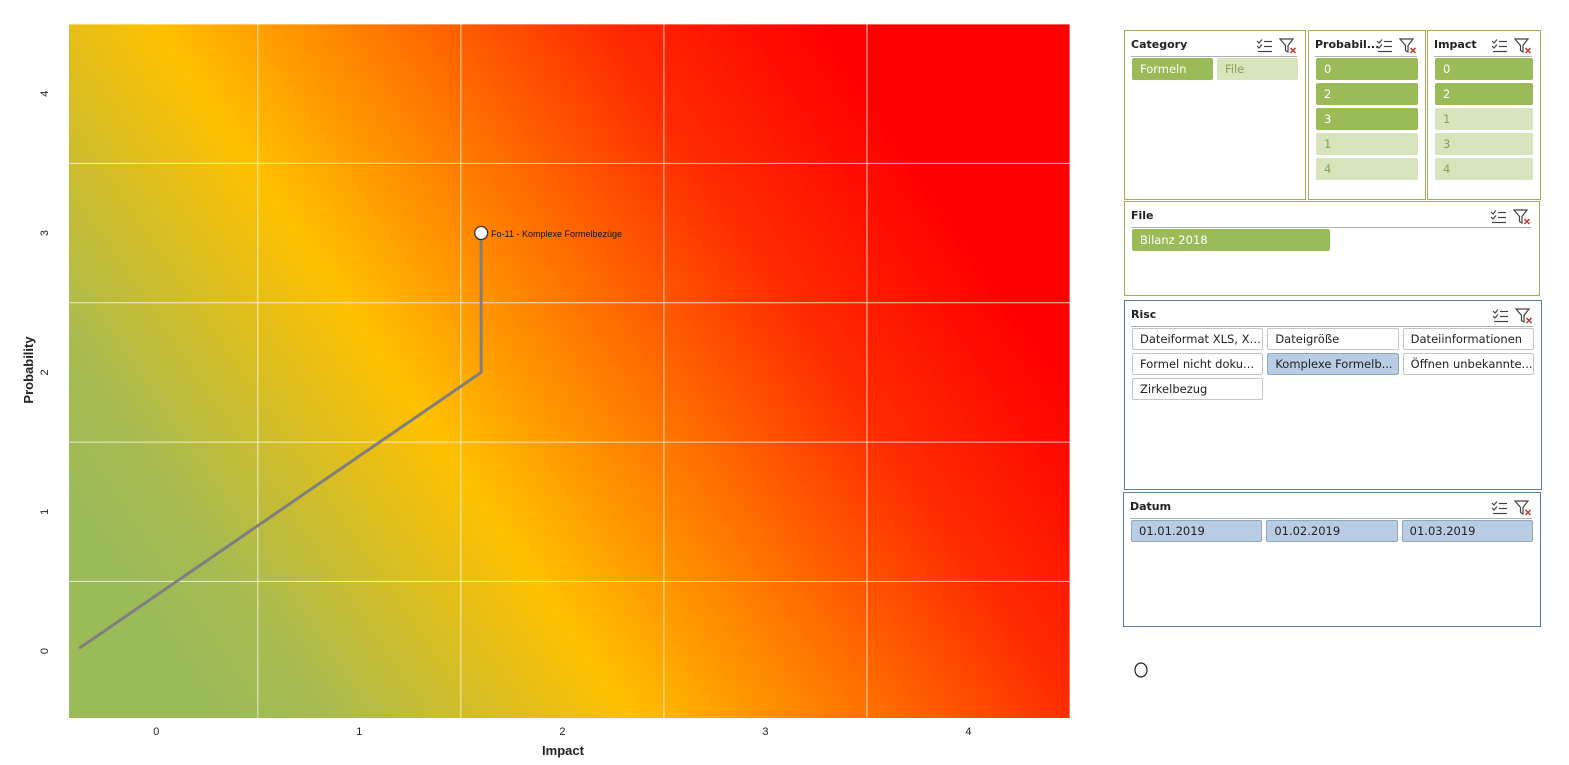  Describe the element at coordinates (968, 732) in the screenshot. I see `x-tick-label: 4` at that location.